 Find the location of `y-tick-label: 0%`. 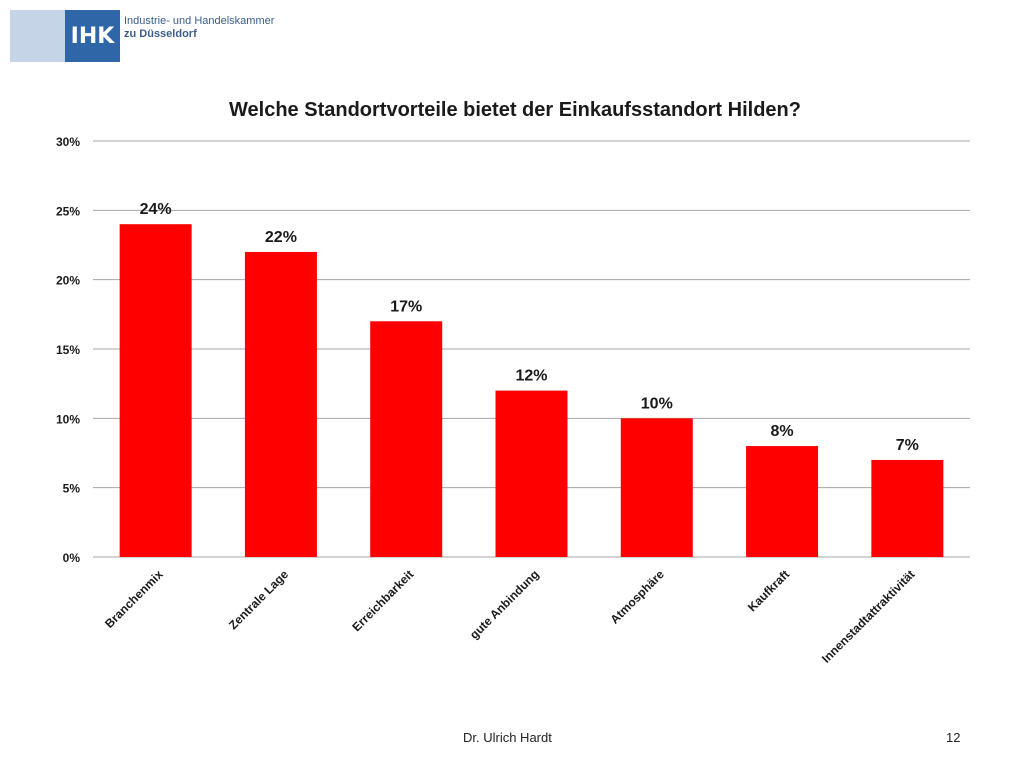

y-tick-label: 0% is located at coordinates (72, 558).